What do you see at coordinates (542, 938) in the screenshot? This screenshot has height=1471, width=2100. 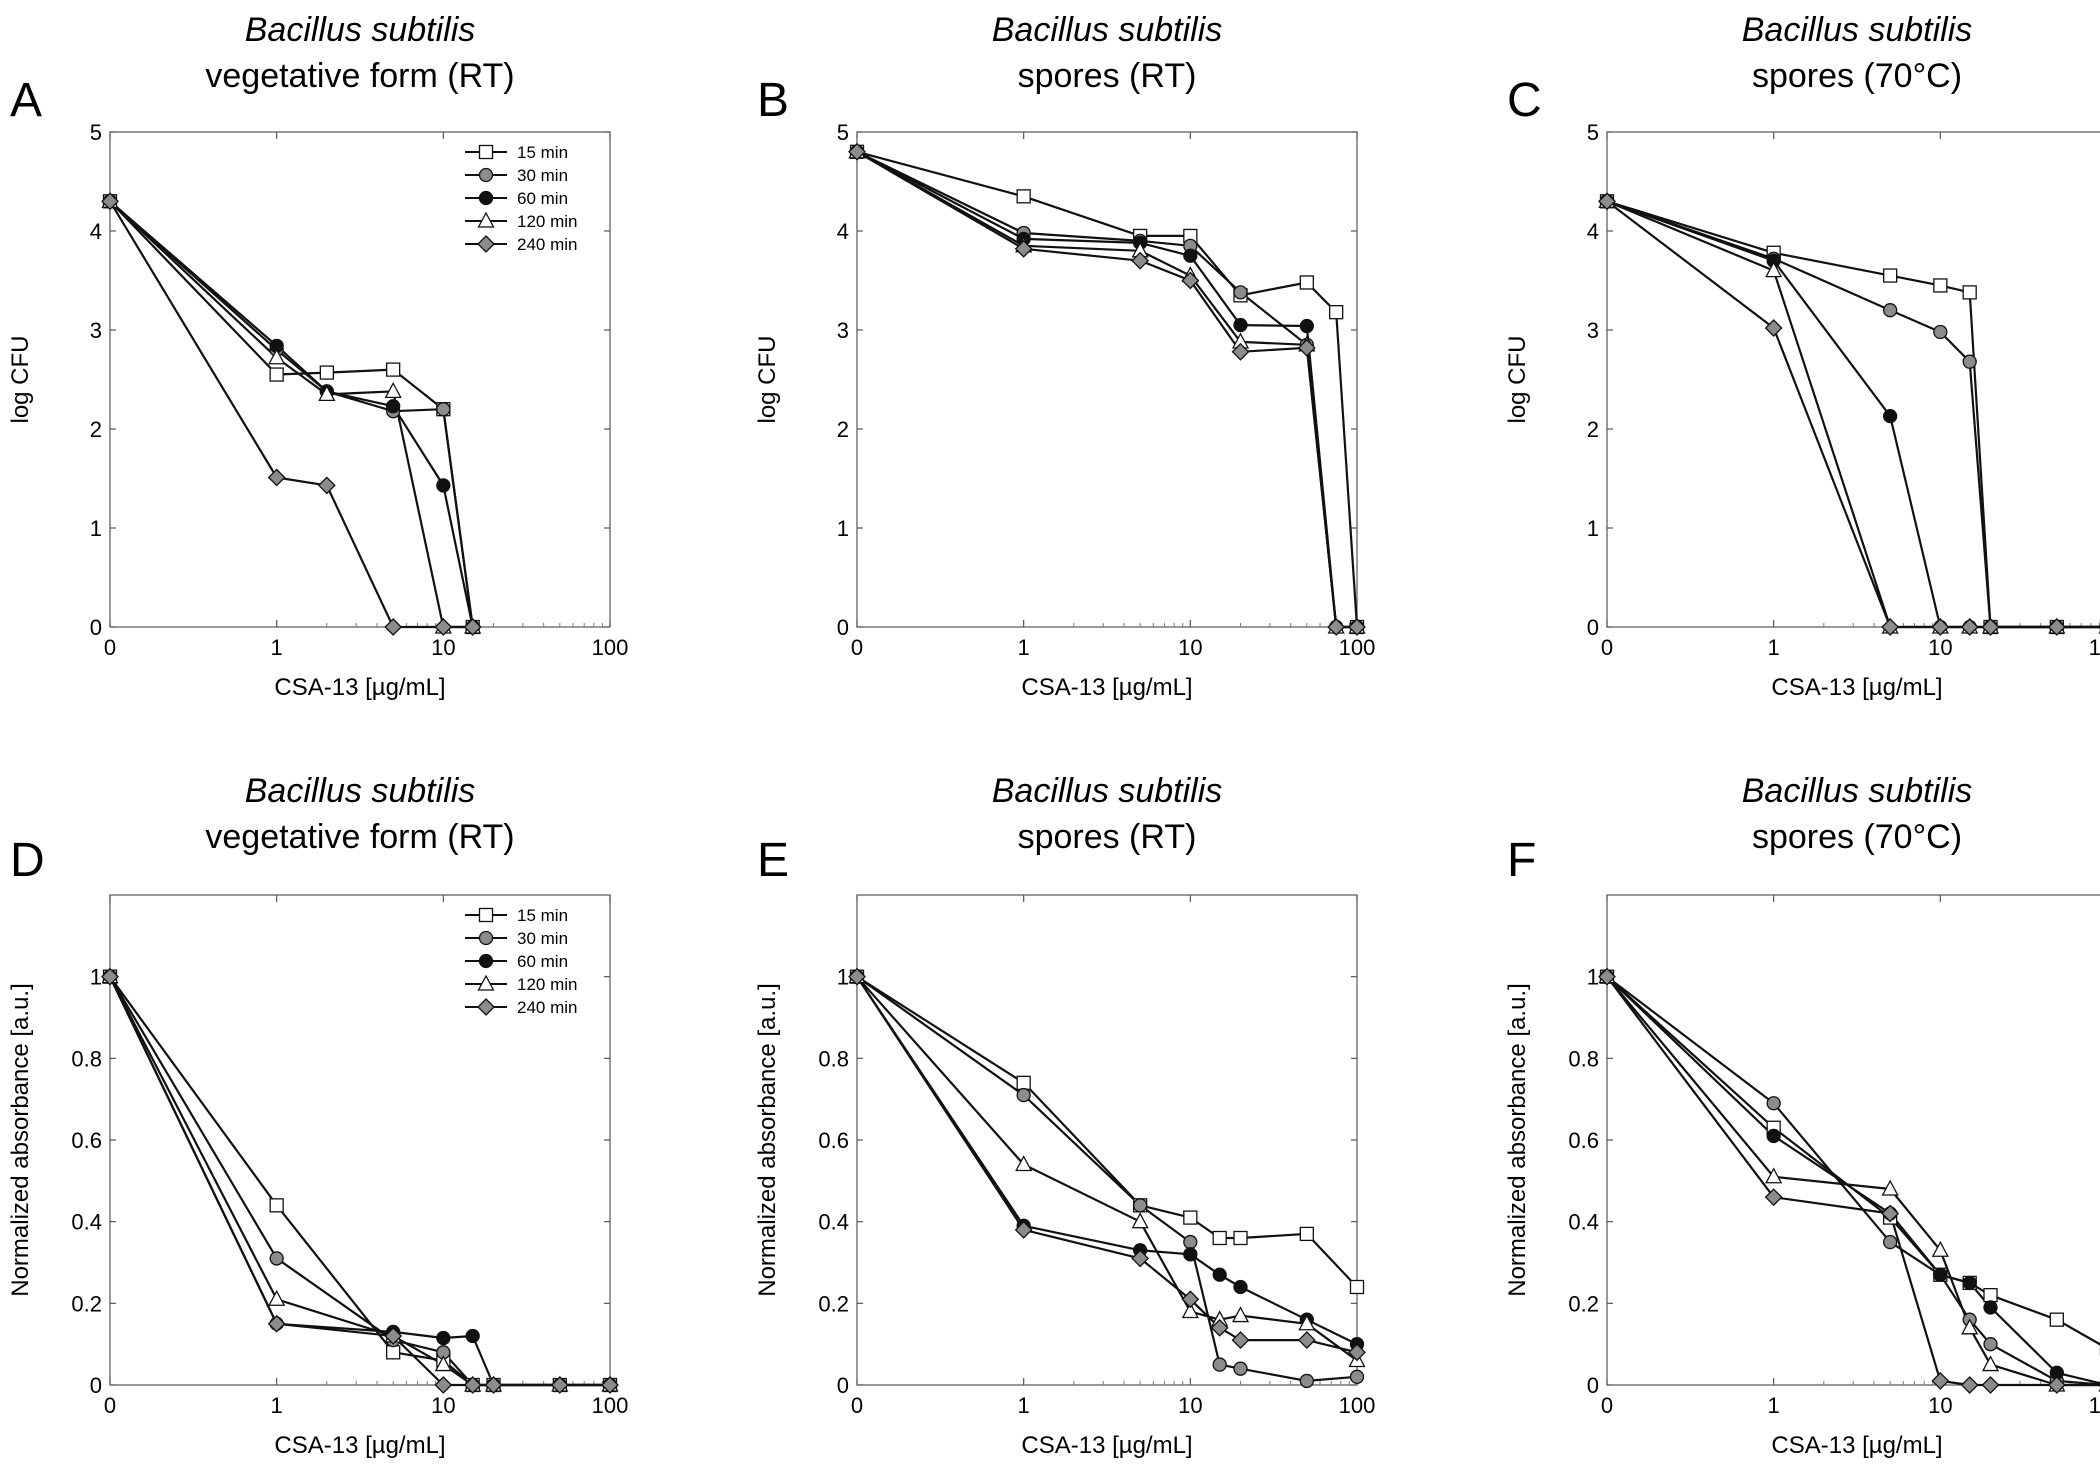 I see `legend-label: 30 min` at bounding box center [542, 938].